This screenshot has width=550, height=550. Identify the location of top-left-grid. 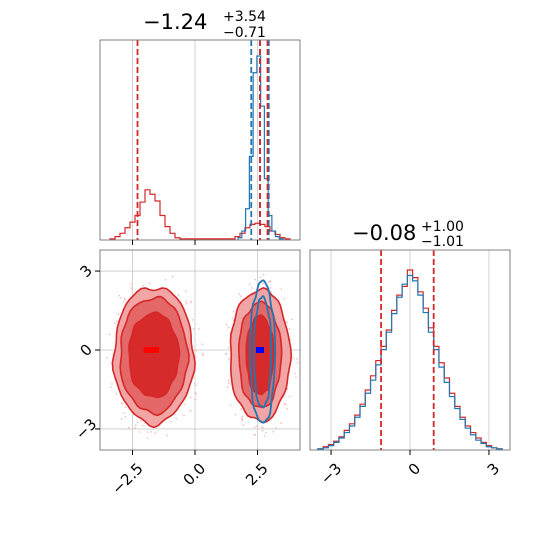
(195, 140).